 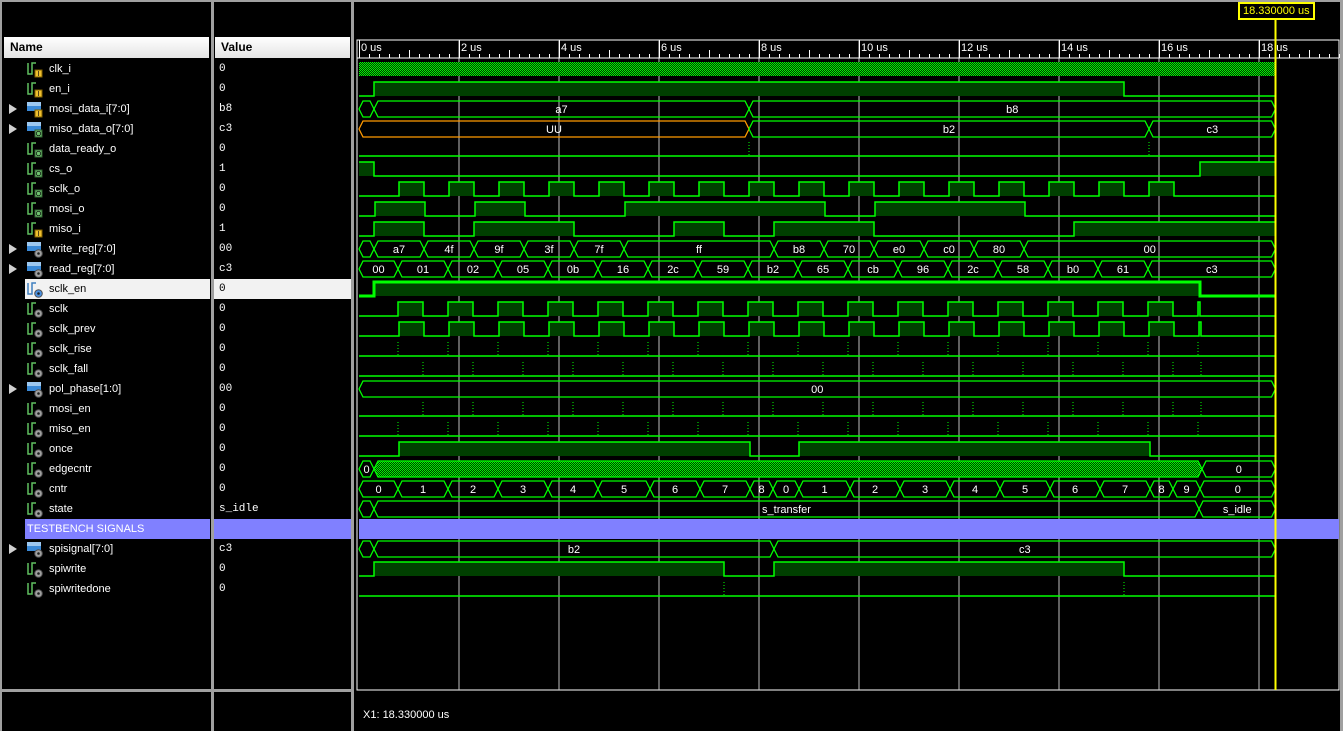 I want to click on waveform-cntr: 0 1 2 3 4 5 6 7 8 0 1 2 3 4 5 6 7 8 9 0, so click(x=817, y=489).